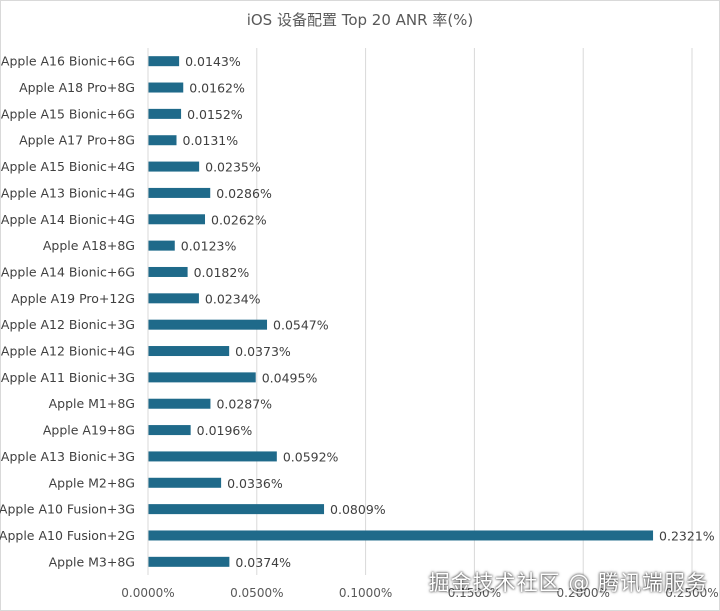  I want to click on data-label: 0.2321%, so click(687, 535).